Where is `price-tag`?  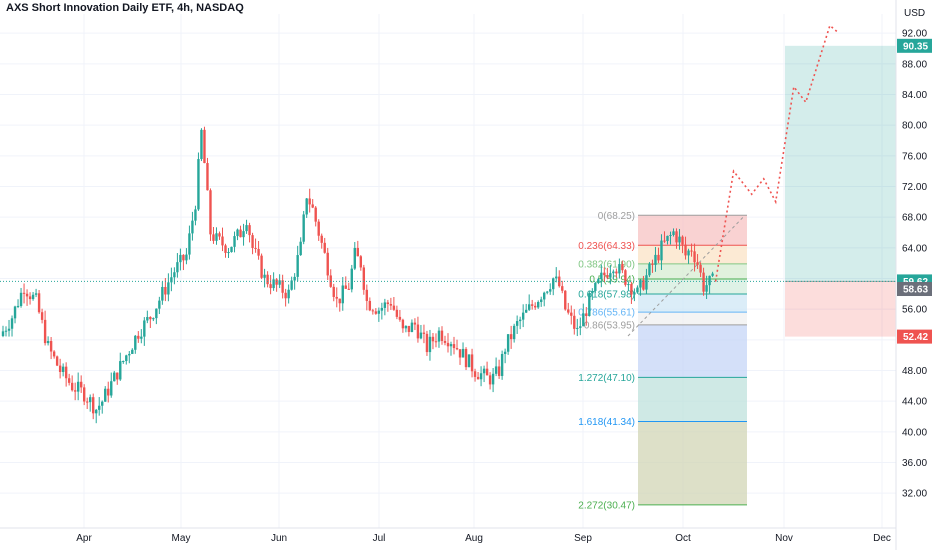 price-tag is located at coordinates (914, 289).